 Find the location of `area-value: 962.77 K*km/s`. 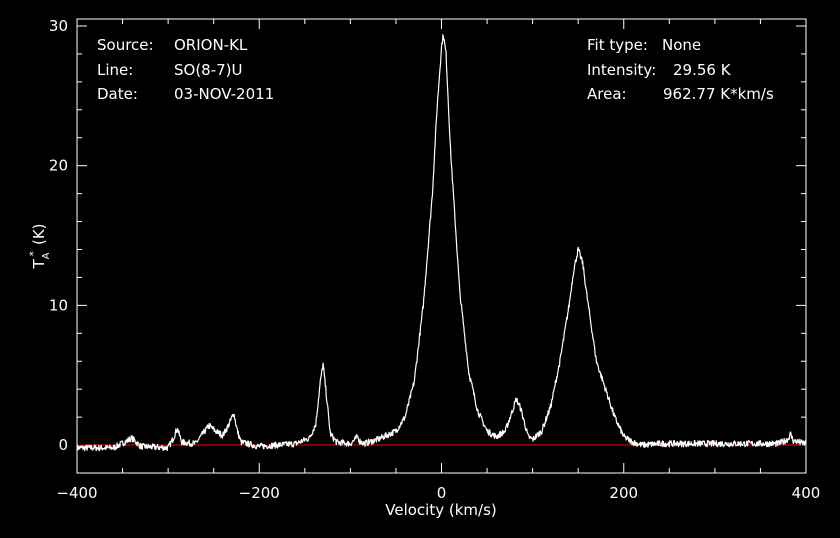

area-value: 962.77 K*km/s is located at coordinates (718, 94).